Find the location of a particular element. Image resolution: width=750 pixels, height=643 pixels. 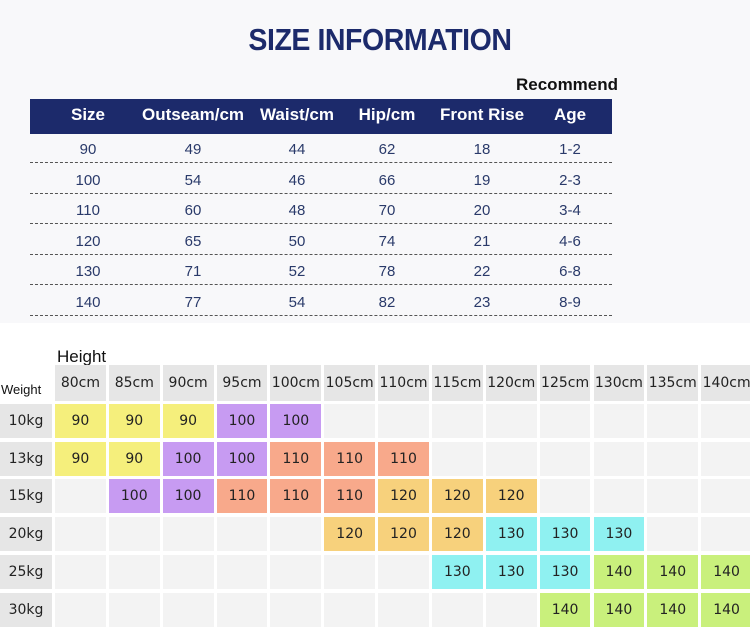

weight-header: 25kg is located at coordinates (26, 571).